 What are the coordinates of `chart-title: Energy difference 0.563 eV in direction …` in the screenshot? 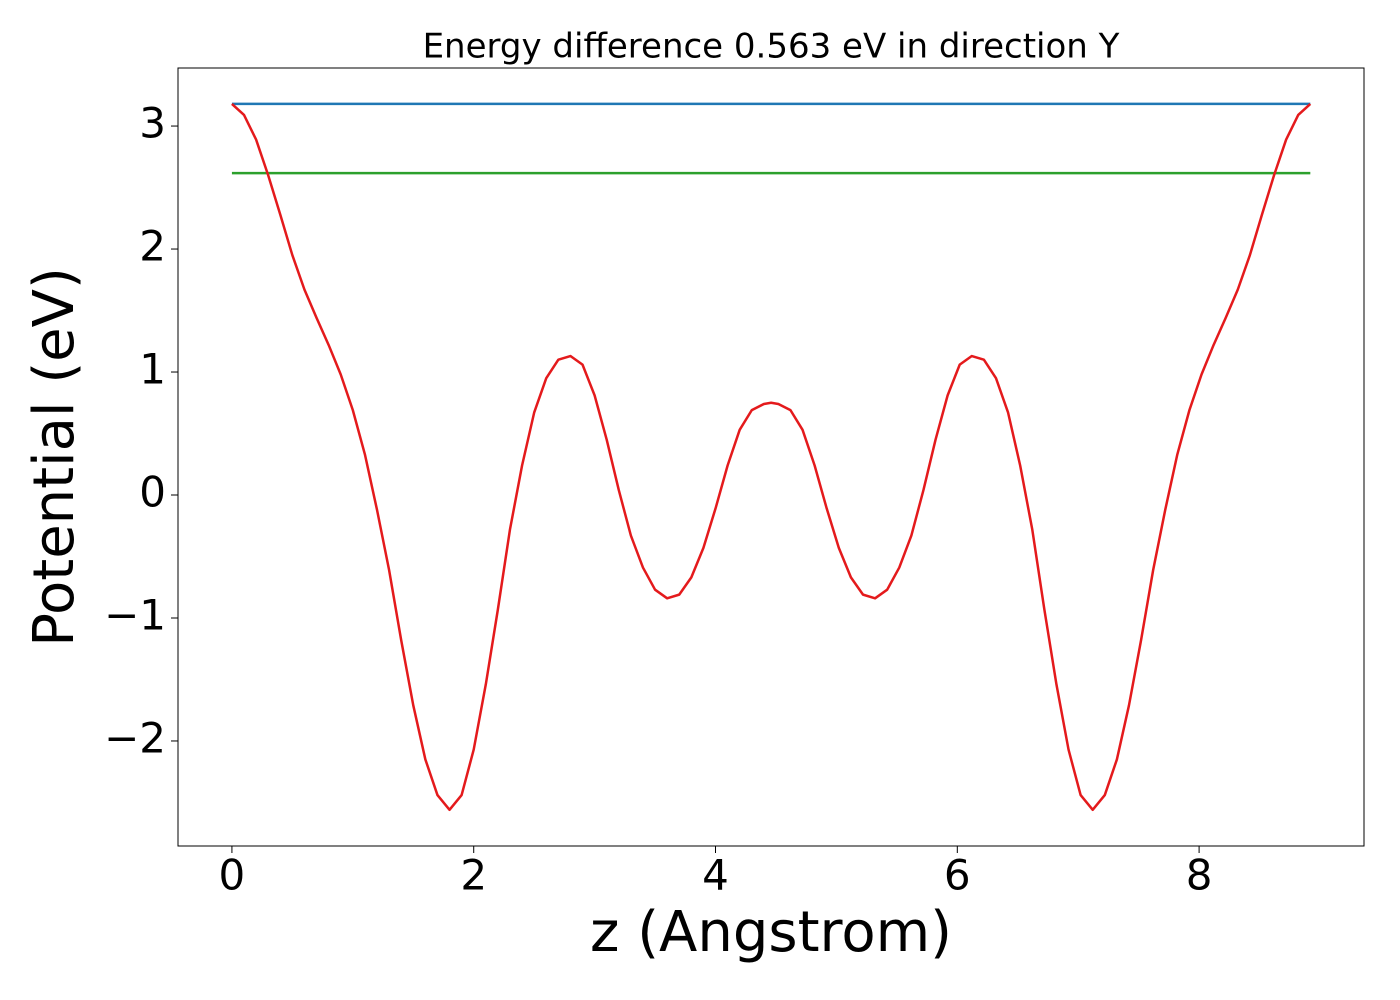 It's located at (771, 47).